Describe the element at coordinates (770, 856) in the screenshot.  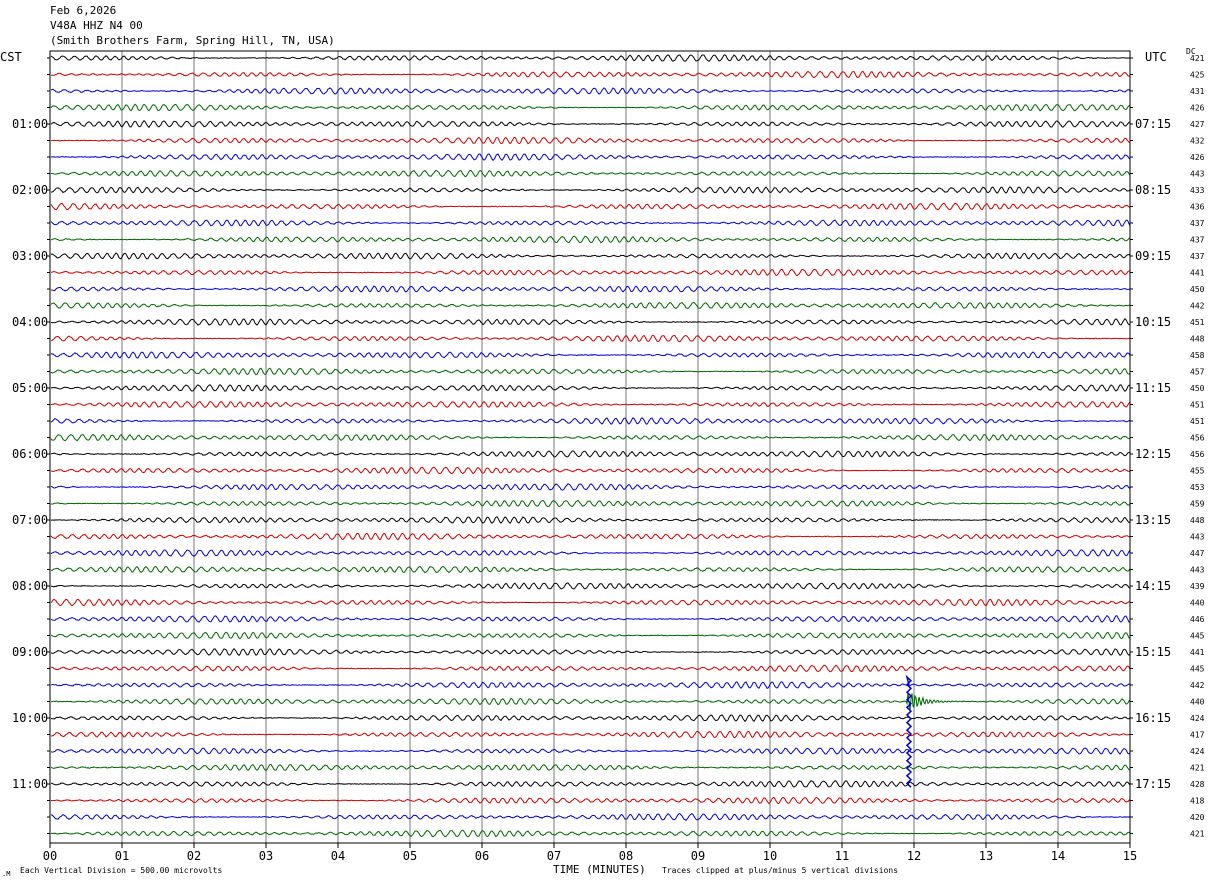
I see `x-tick-label: 10` at that location.